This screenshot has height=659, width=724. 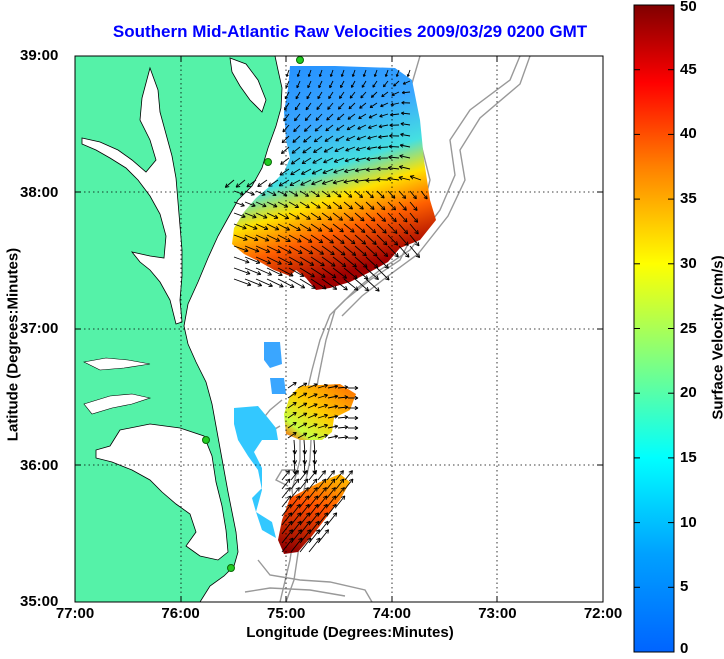 What do you see at coordinates (300, 60) in the screenshot?
I see `station-marker` at bounding box center [300, 60].